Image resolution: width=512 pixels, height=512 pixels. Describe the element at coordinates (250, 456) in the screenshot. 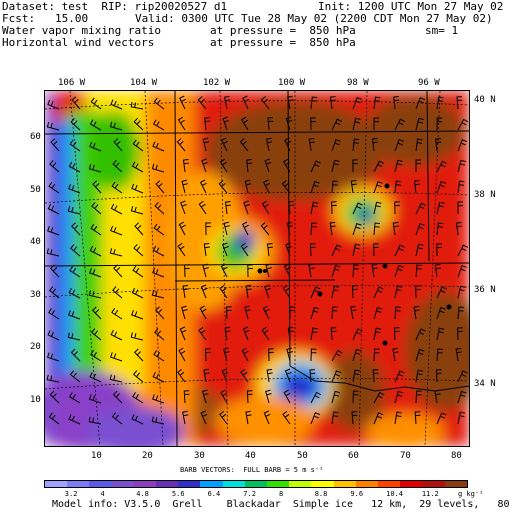

I see `x-tick-40: 40` at that location.